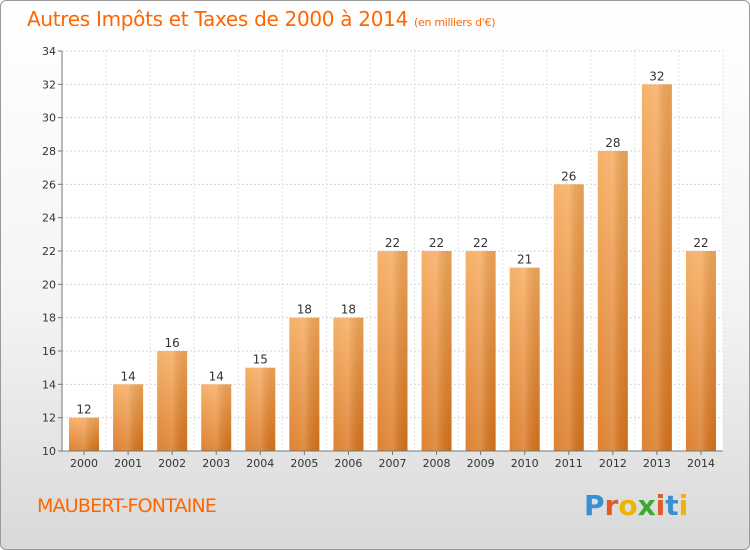 Image resolution: width=750 pixels, height=550 pixels. I want to click on chart-title-text: Autres Impôts et Taxes de 2000 à 2014, so click(217, 19).